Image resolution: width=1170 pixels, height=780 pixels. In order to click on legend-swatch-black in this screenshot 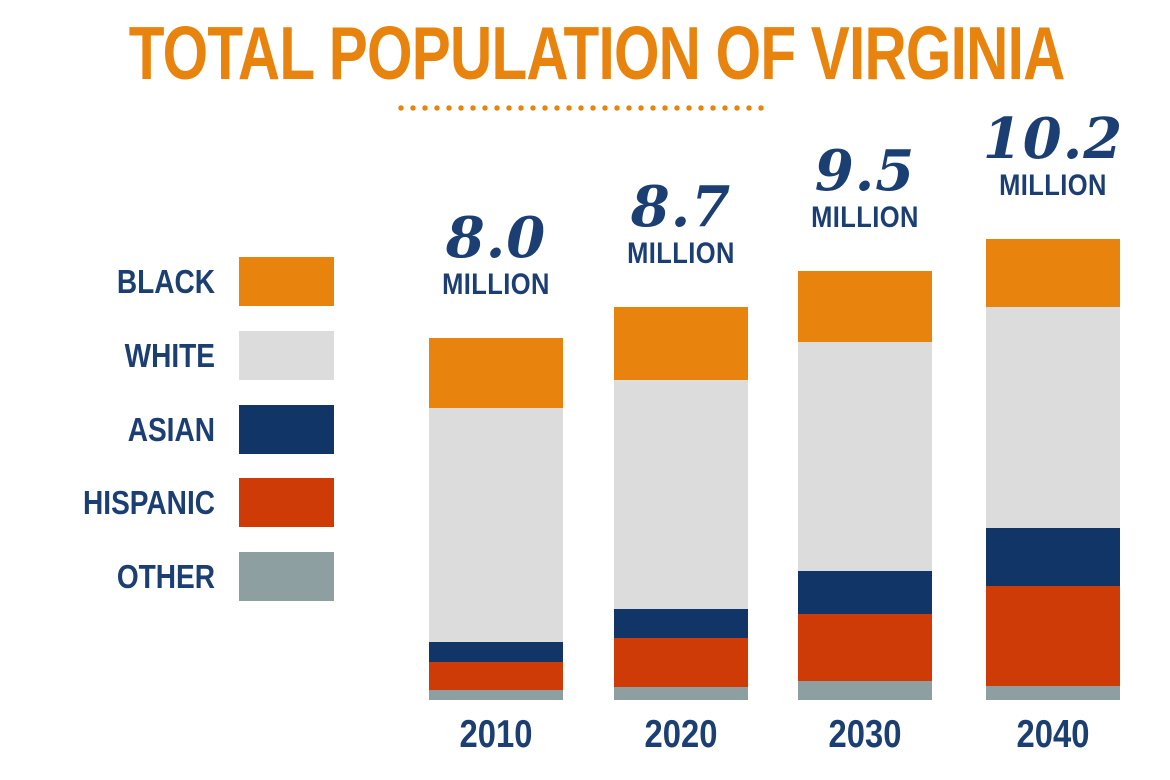, I will do `click(286, 281)`.